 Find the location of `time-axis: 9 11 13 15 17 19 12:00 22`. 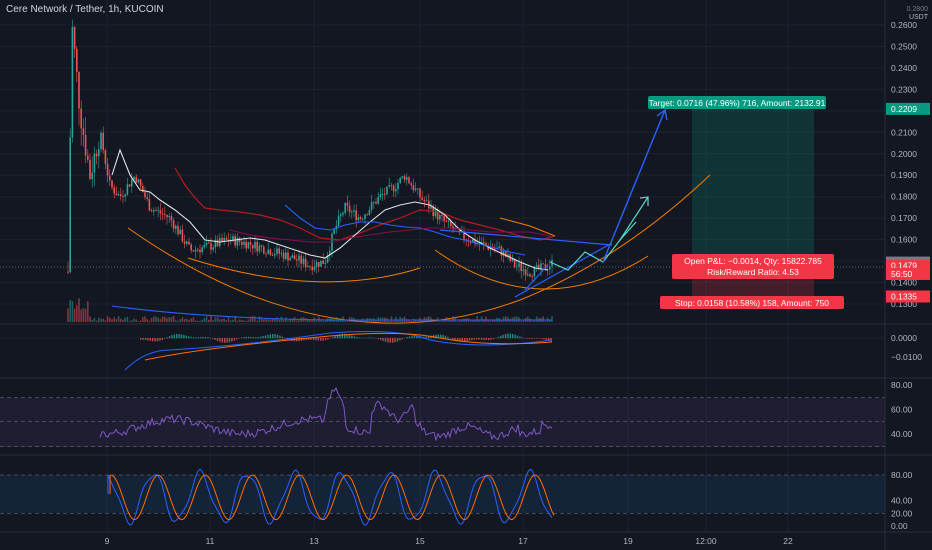

time-axis: 9 11 13 15 17 19 12:00 22 is located at coordinates (449, 541).